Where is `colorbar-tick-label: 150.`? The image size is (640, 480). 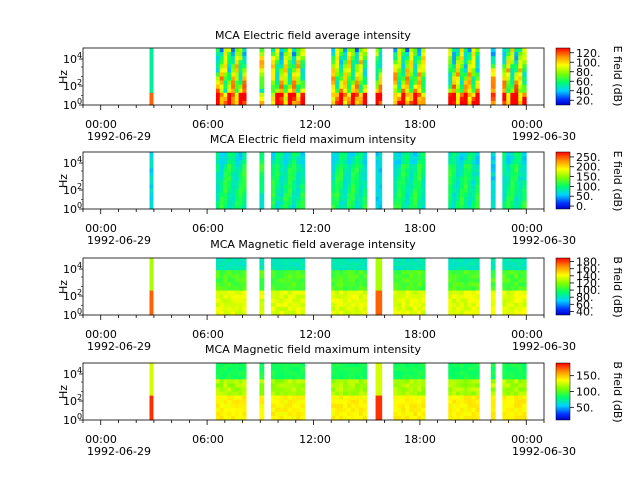
colorbar-tick-label: 150. is located at coordinates (588, 376).